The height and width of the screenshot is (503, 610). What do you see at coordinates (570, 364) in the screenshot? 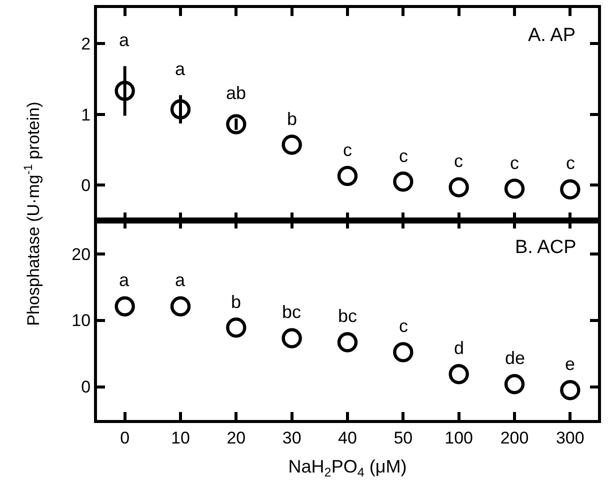
I see `annotation: e` at bounding box center [570, 364].